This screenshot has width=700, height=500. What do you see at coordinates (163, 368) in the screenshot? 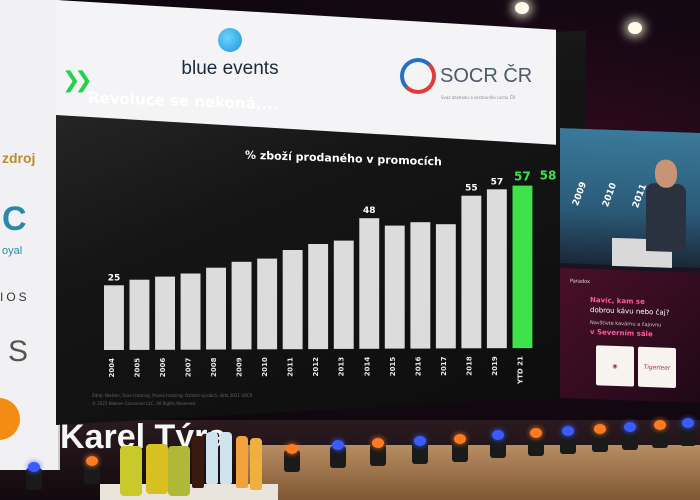
I see `x-tick-label: 2006` at bounding box center [163, 368].